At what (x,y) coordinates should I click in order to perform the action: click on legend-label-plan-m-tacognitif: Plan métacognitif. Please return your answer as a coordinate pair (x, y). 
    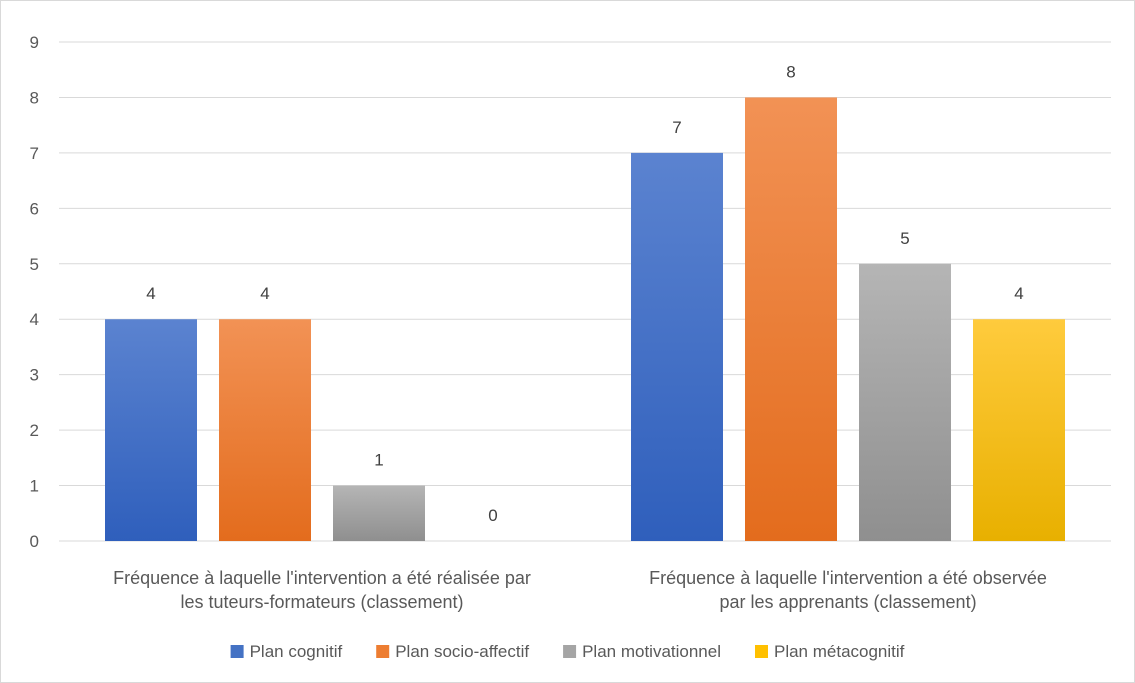
    Looking at the image, I should click on (839, 651).